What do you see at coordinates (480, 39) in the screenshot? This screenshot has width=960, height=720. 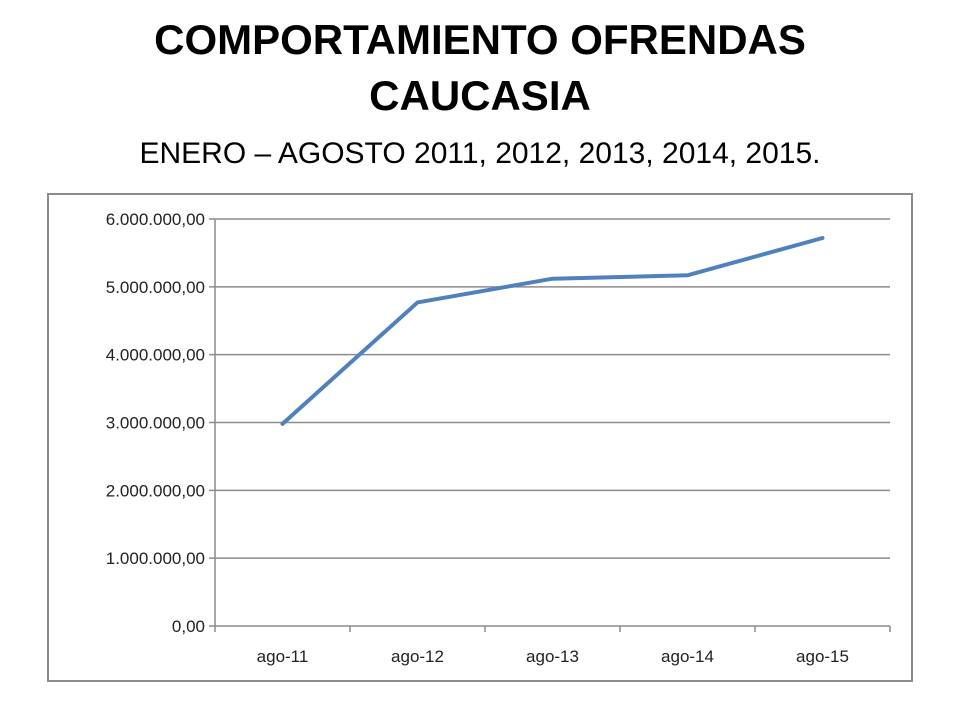 I see `chart-title-line1: COMPORTAMIENTO OFRENDAS` at bounding box center [480, 39].